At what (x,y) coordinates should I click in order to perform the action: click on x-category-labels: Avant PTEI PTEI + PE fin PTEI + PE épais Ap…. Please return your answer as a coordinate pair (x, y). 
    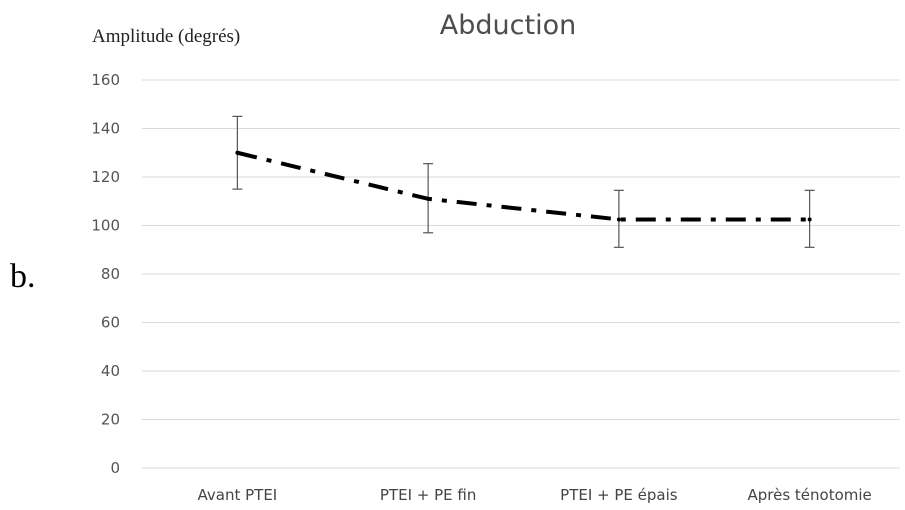
    Looking at the image, I should click on (535, 495).